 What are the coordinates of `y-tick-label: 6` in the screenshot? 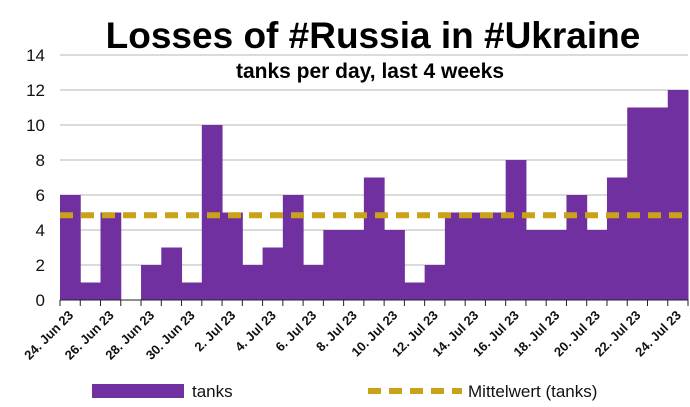 It's located at (40, 195).